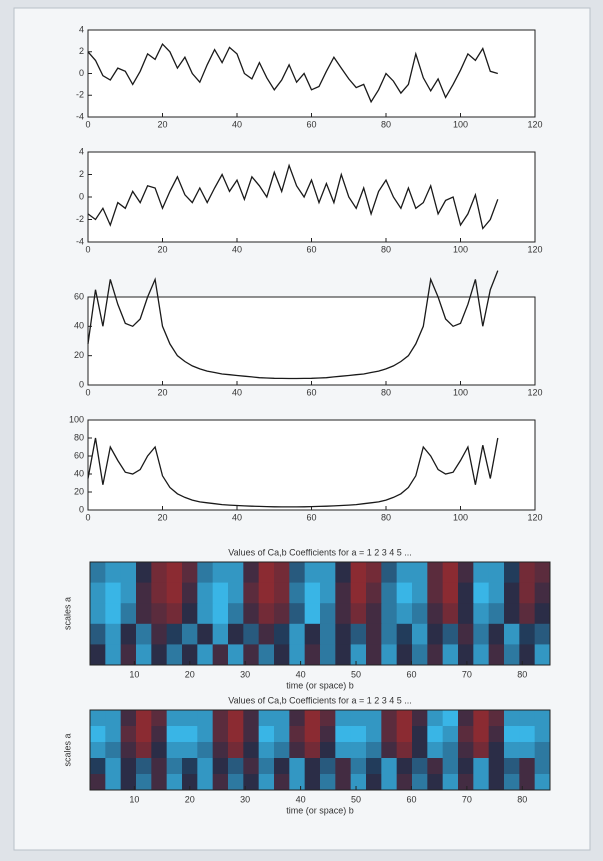 This screenshot has width=603, height=861. I want to click on plot-area, so click(311, 197).